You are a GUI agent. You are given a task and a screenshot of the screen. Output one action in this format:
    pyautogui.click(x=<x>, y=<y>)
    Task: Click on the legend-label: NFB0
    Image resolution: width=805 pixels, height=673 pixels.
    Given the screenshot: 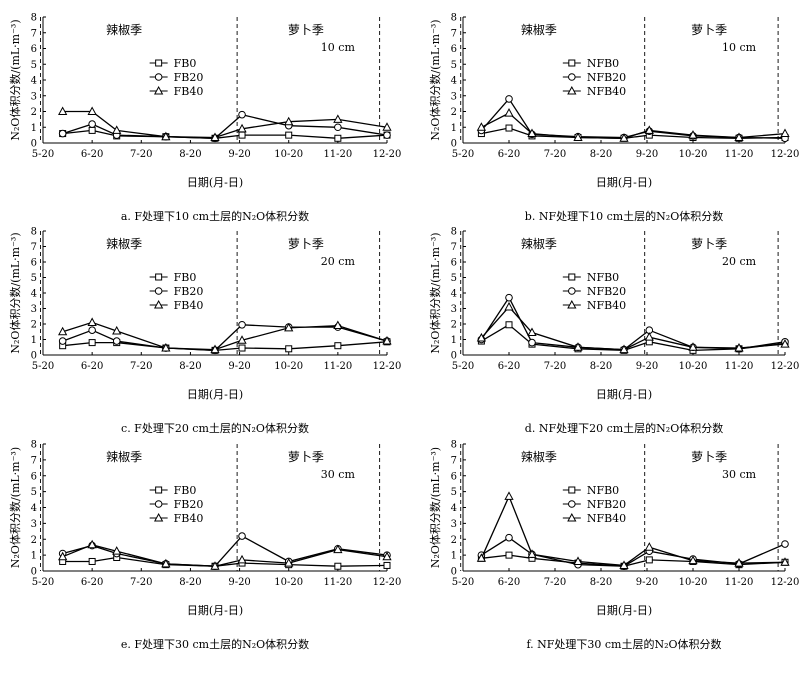 What is the action you would take?
    pyautogui.click(x=603, y=490)
    